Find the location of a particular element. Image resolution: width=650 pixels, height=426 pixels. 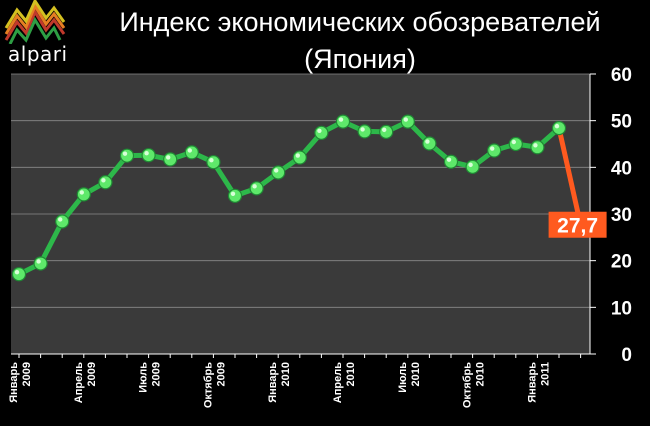

alpari-logo: alpari is located at coordinates (35, 33).